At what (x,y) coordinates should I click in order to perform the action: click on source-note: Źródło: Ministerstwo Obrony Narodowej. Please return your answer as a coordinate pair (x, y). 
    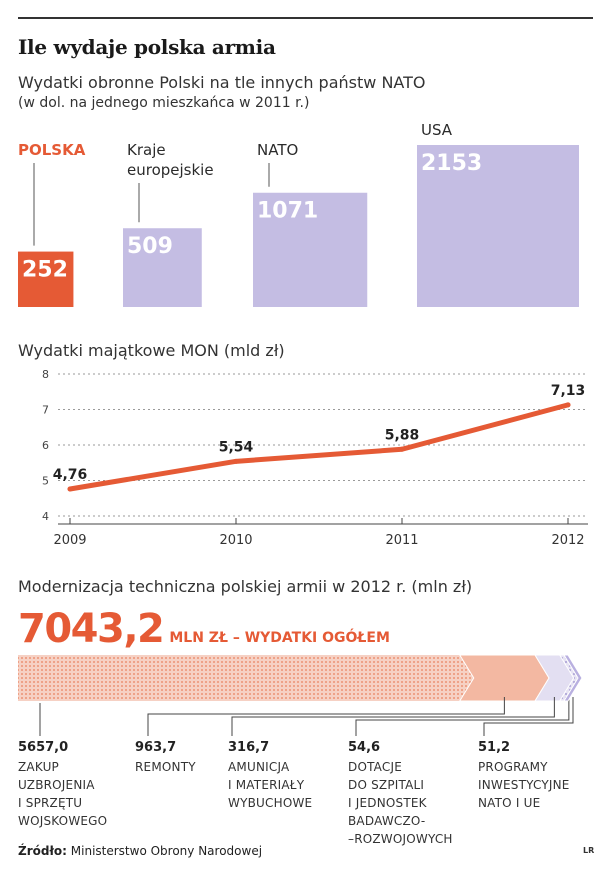
    Looking at the image, I should click on (140, 851).